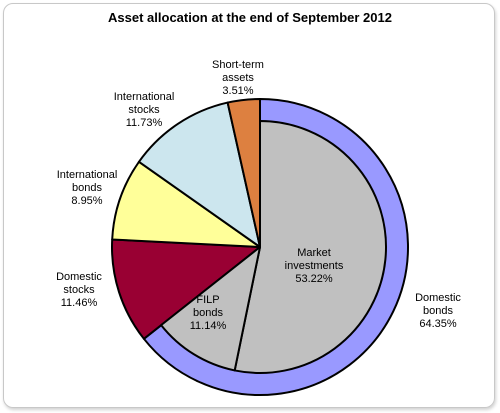 This screenshot has width=500, height=413. Describe the element at coordinates (186, 204) in the screenshot. I see `slice-international-bonds` at that location.